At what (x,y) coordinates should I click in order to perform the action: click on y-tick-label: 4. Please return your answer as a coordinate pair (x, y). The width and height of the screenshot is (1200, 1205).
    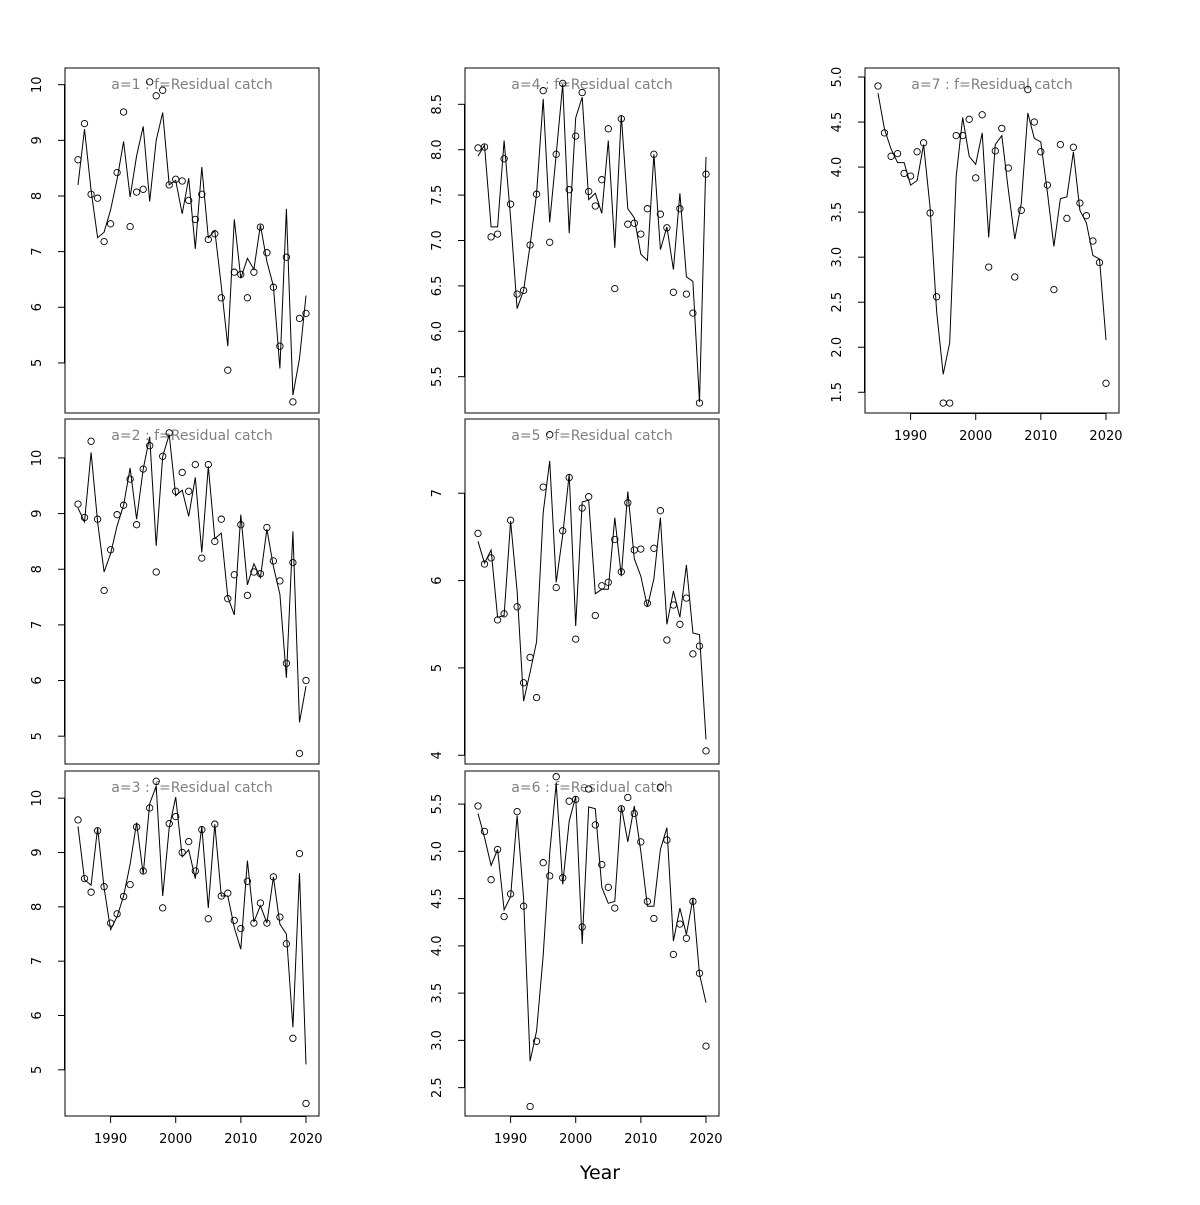
    Looking at the image, I should click on (437, 755).